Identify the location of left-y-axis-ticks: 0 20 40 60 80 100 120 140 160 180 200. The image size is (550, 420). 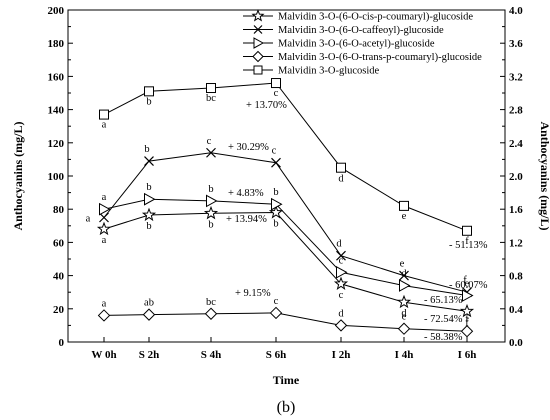
(60, 177).